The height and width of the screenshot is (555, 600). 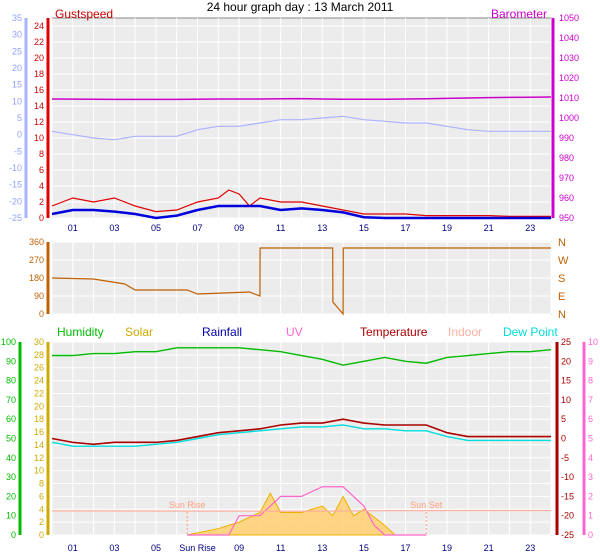 I want to click on dew-point-label: Dew Point, so click(x=530, y=332).